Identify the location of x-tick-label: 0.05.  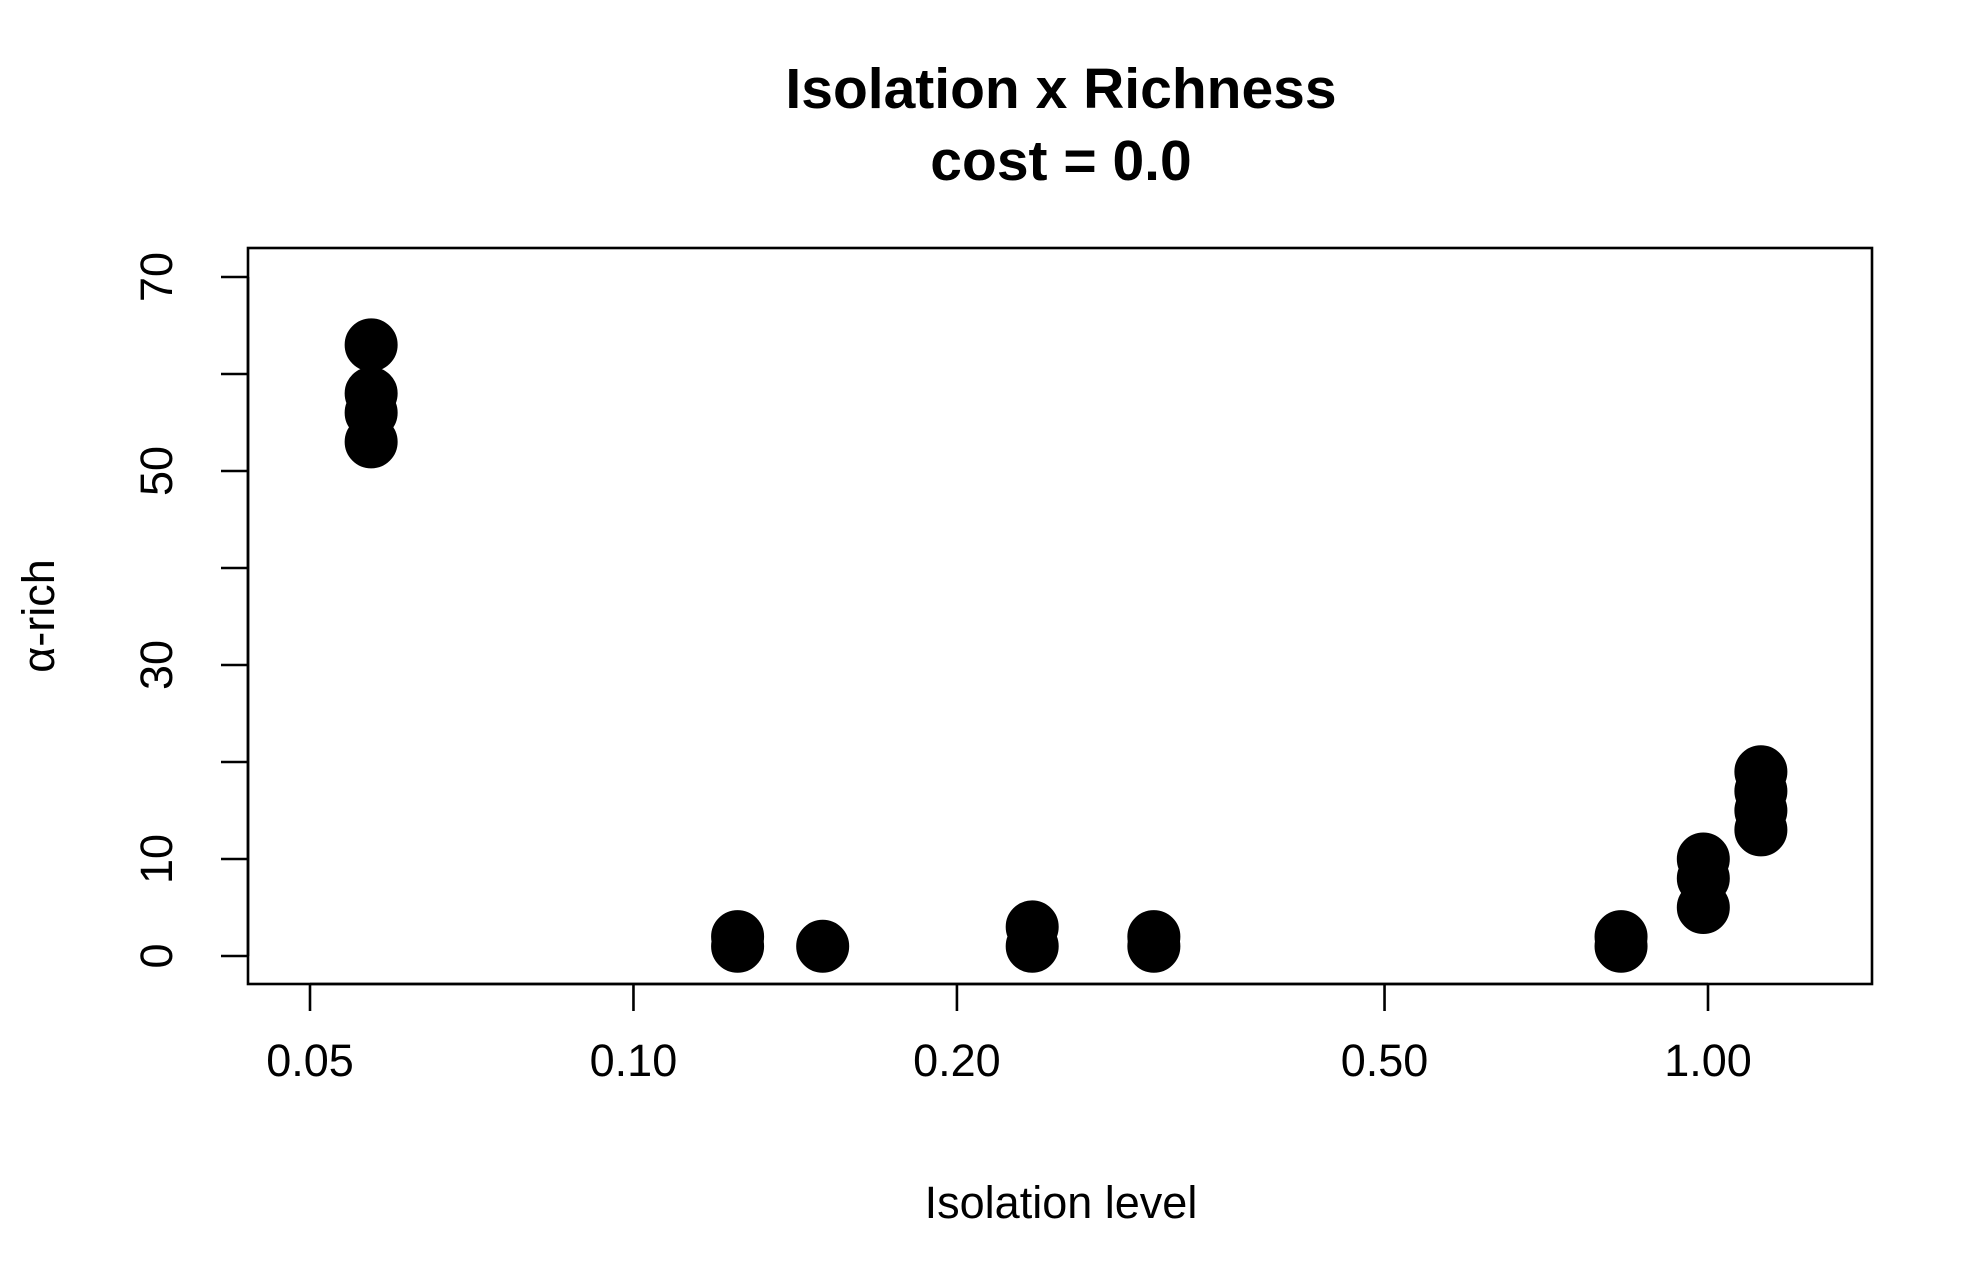
(310, 1060).